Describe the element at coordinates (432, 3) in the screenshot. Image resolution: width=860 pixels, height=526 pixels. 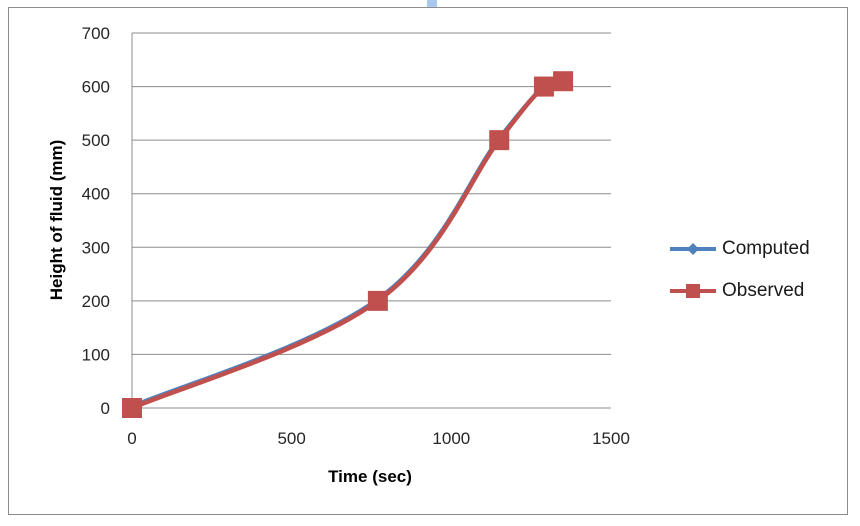
I see `window-edge-marker` at that location.